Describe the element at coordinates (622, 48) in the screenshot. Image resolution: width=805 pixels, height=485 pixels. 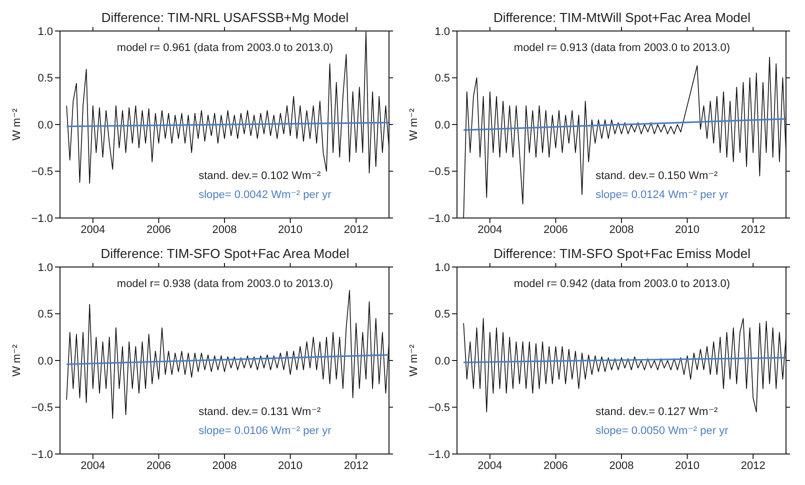
I see `annotation: model r= 0.913 (data from 2003.0 to 2013.0)` at that location.